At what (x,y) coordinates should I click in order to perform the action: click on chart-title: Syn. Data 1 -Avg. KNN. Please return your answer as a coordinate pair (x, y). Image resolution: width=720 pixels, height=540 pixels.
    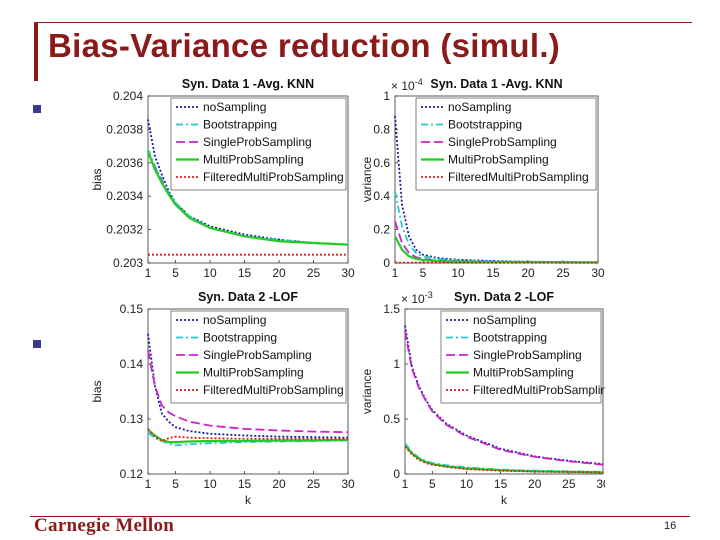
    Looking at the image, I should click on (496, 84).